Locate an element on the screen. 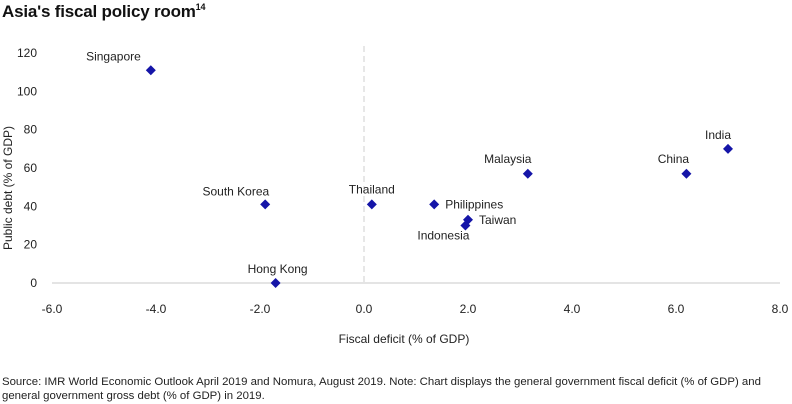 This screenshot has width=792, height=404. data-point-label: China is located at coordinates (674, 159).